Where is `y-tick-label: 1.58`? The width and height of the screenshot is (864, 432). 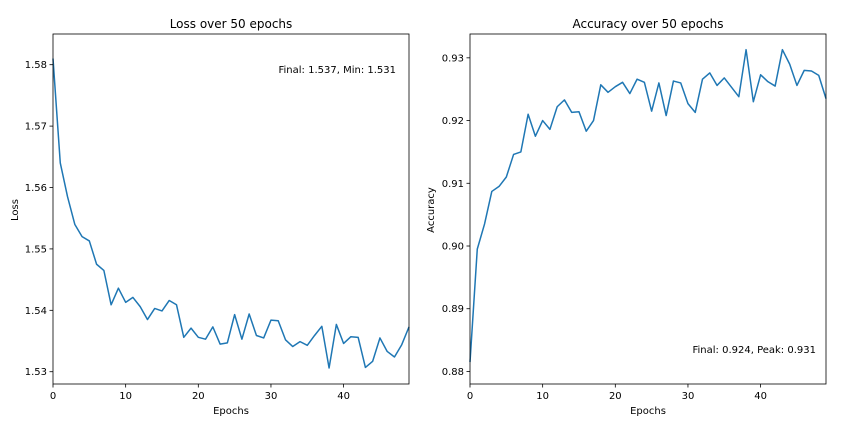 y-tick-label: 1.58 is located at coordinates (36, 65).